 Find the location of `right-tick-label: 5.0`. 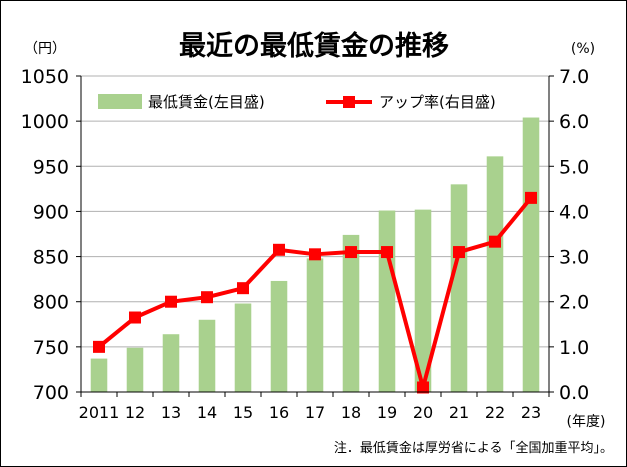

right-tick-label: 5.0 is located at coordinates (574, 167).